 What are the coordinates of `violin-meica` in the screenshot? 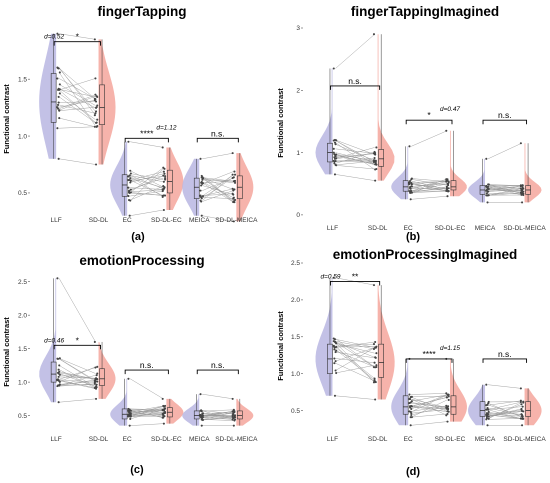 It's located at (191, 410).